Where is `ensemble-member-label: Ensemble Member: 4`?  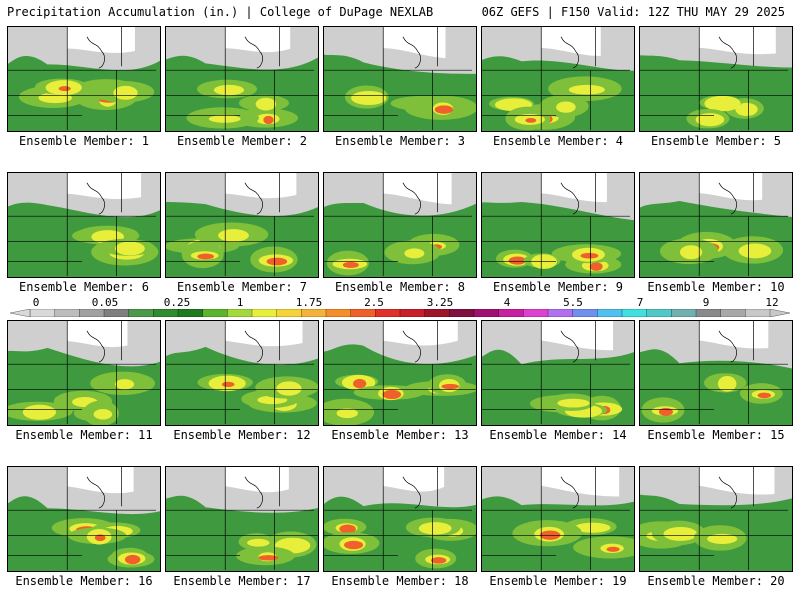
ensemble-member-label: Ensemble Member: 4 is located at coordinates (558, 141).